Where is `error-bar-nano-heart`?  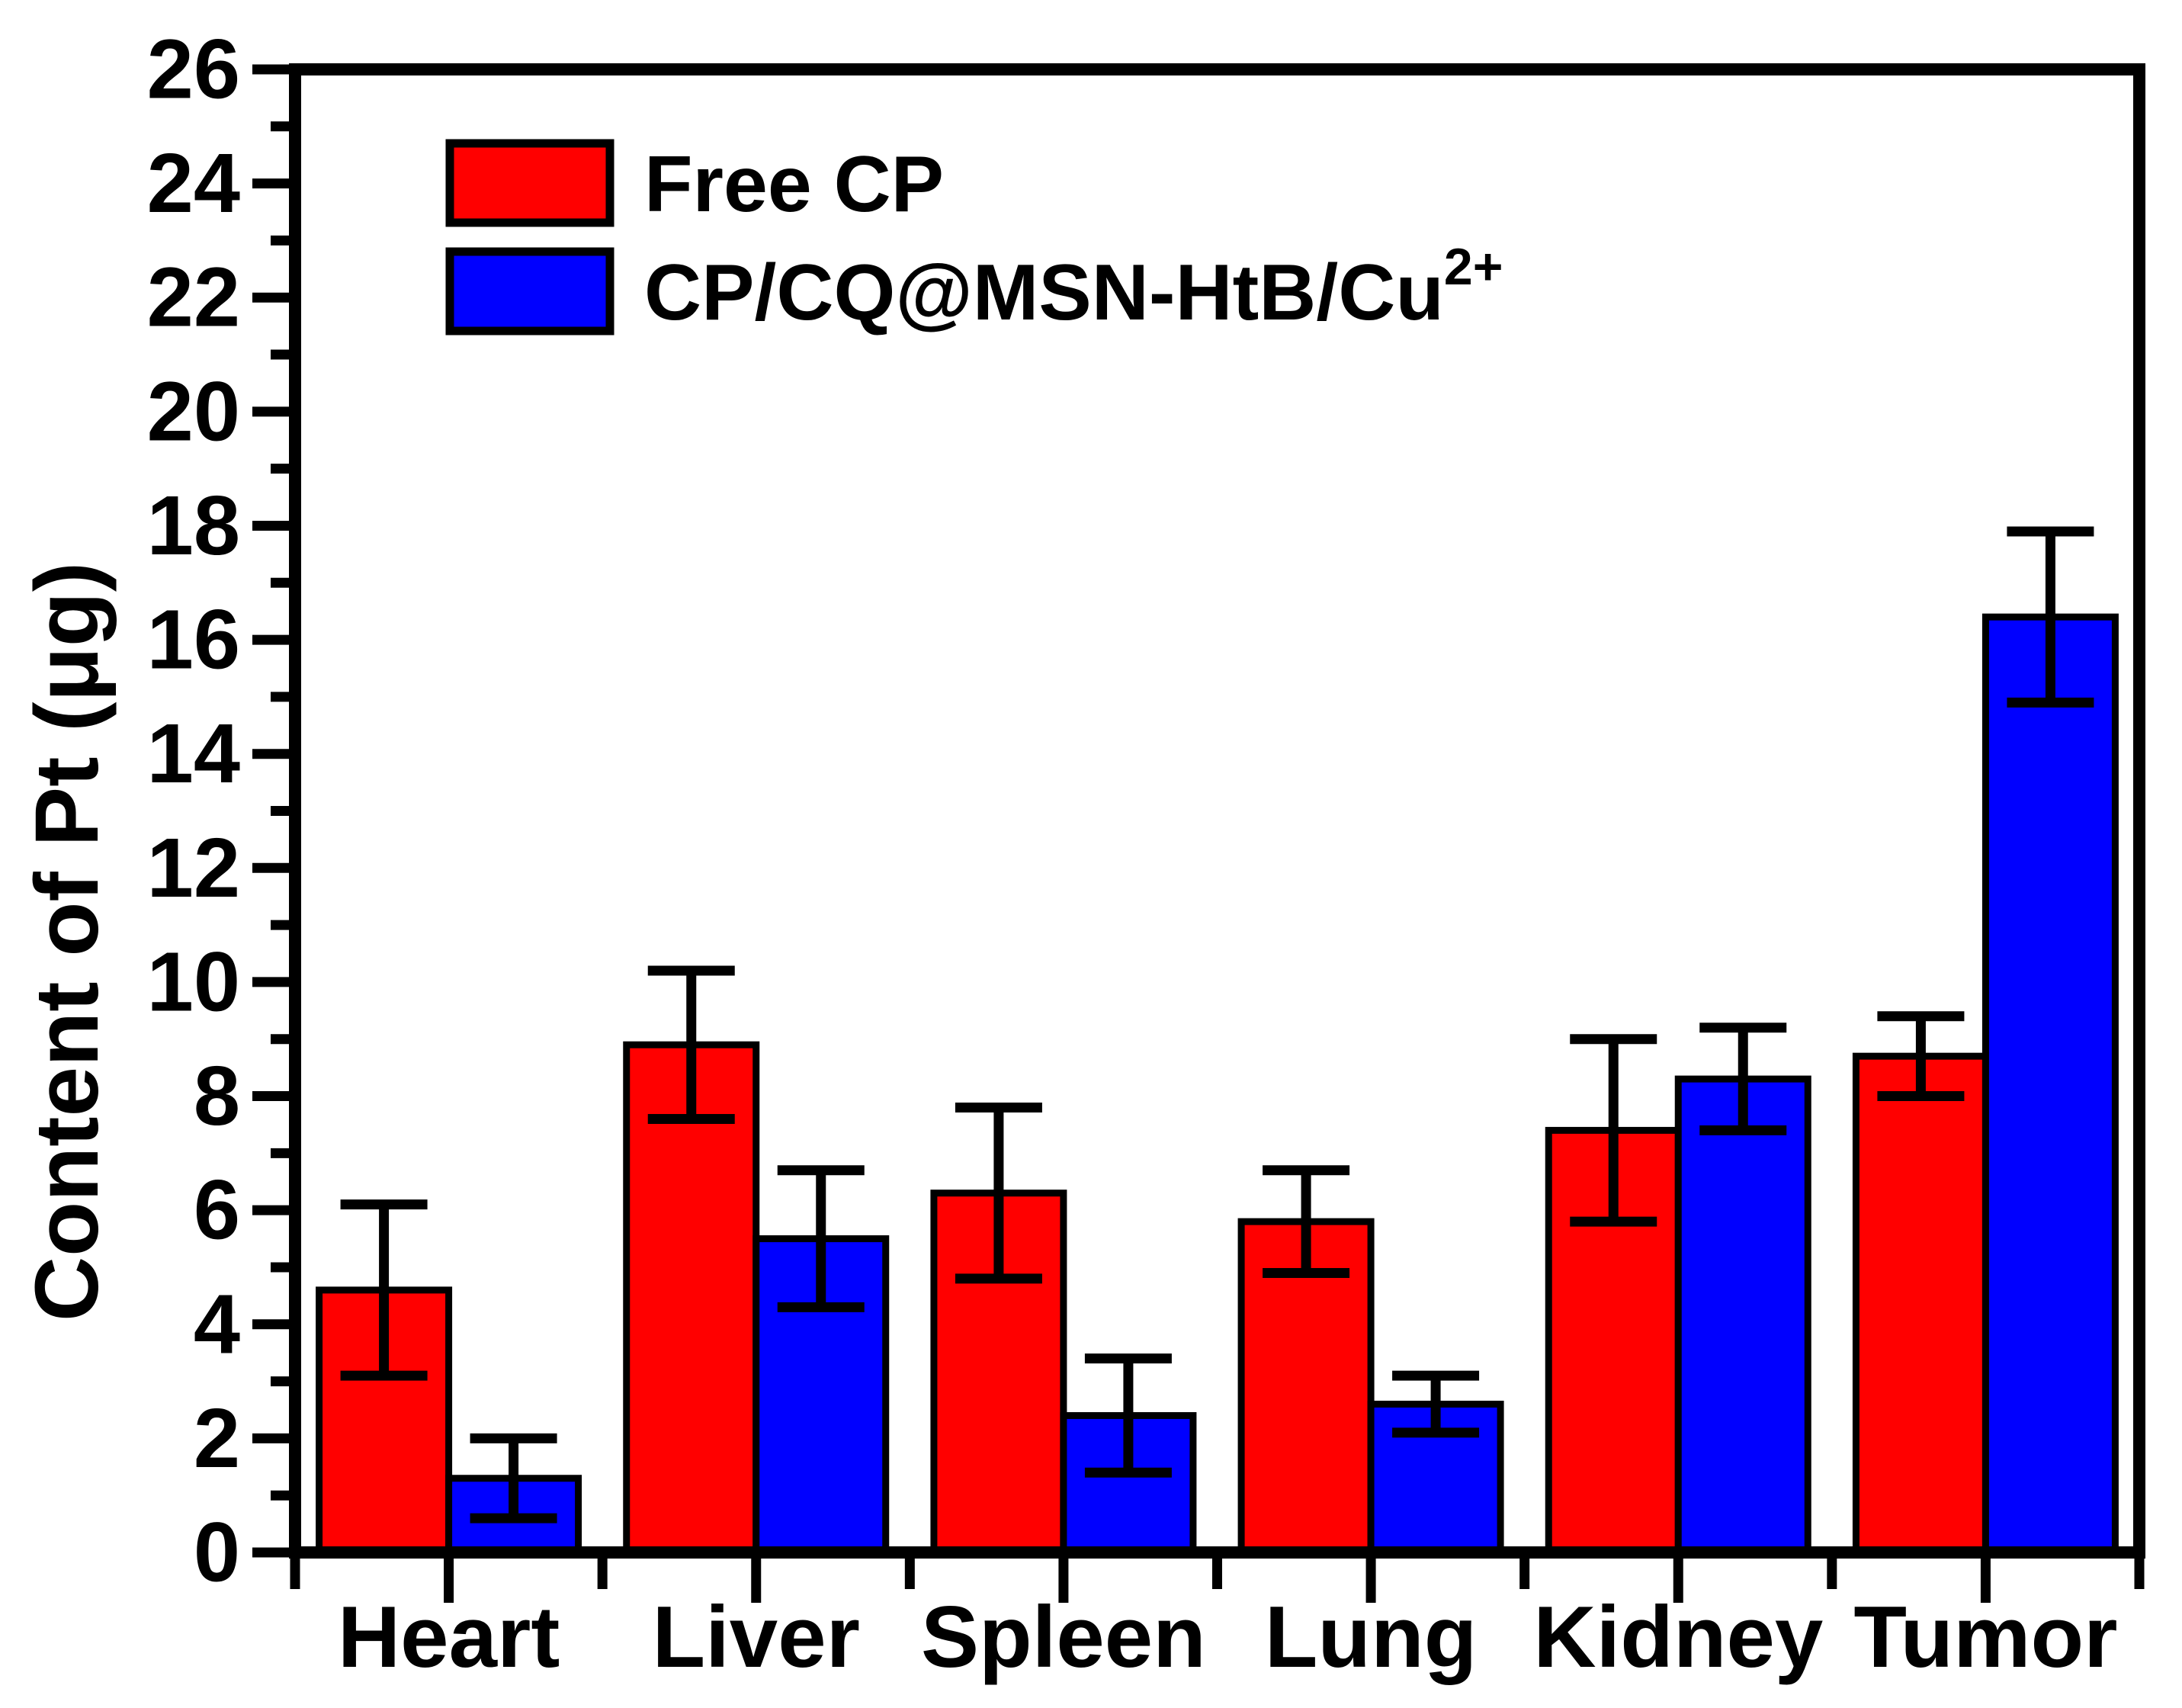 error-bar-nano-heart is located at coordinates (514, 1478).